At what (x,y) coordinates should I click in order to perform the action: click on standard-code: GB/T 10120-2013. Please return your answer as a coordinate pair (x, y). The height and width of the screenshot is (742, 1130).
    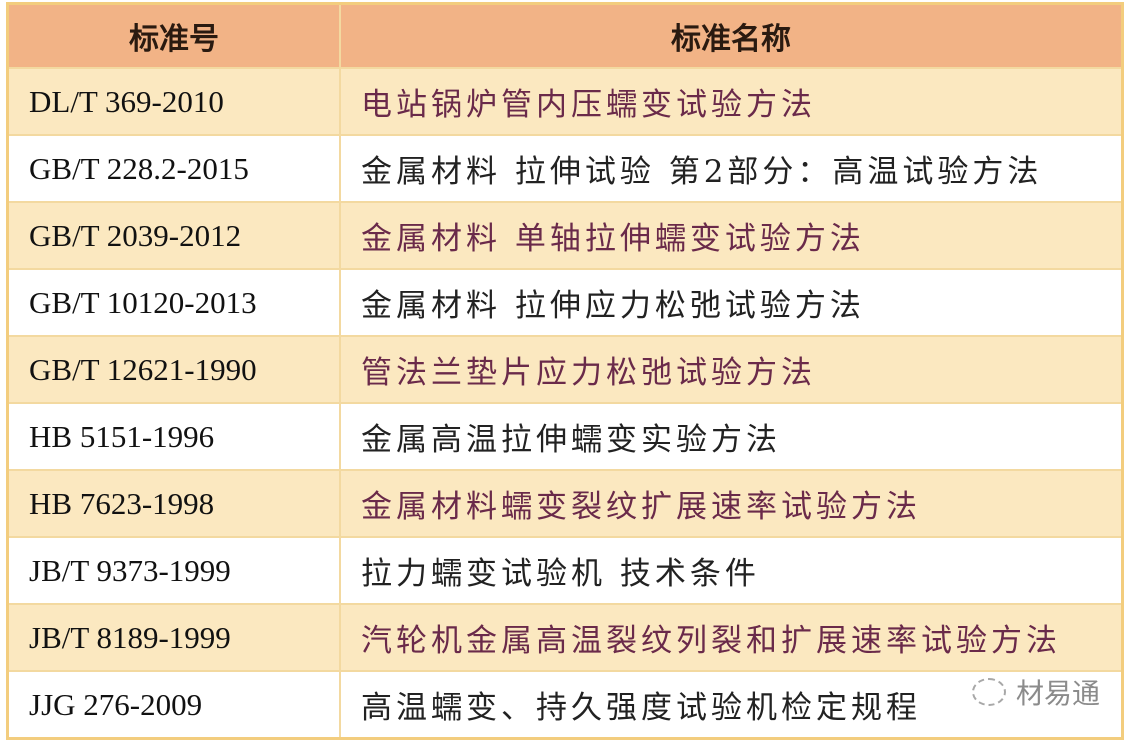
    Looking at the image, I should click on (173, 302).